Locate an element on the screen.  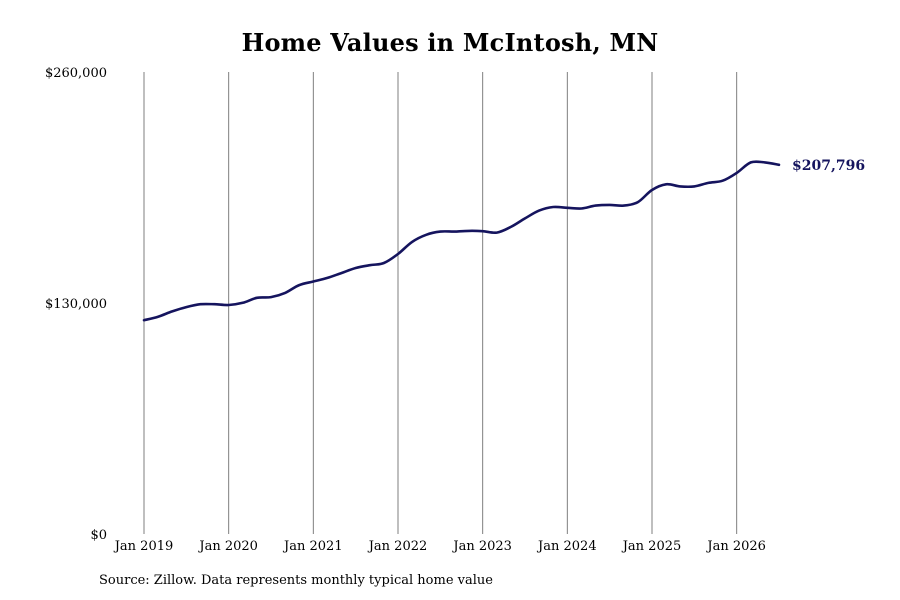
y-tick-label: $130,000 is located at coordinates (76, 304).